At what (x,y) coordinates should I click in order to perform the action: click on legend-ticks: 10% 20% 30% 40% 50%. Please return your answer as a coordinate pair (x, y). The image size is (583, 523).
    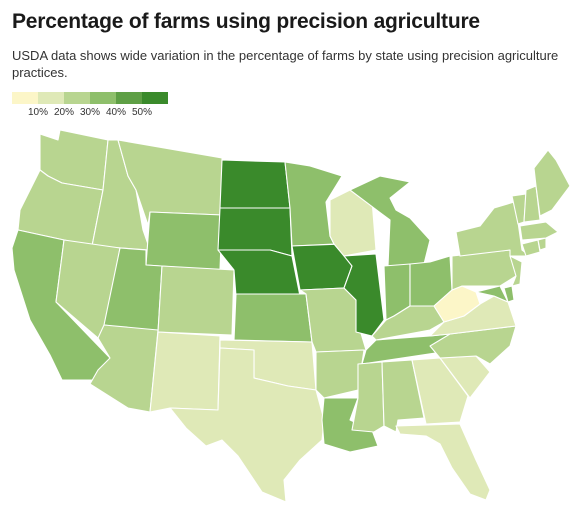
    Looking at the image, I should click on (90, 114).